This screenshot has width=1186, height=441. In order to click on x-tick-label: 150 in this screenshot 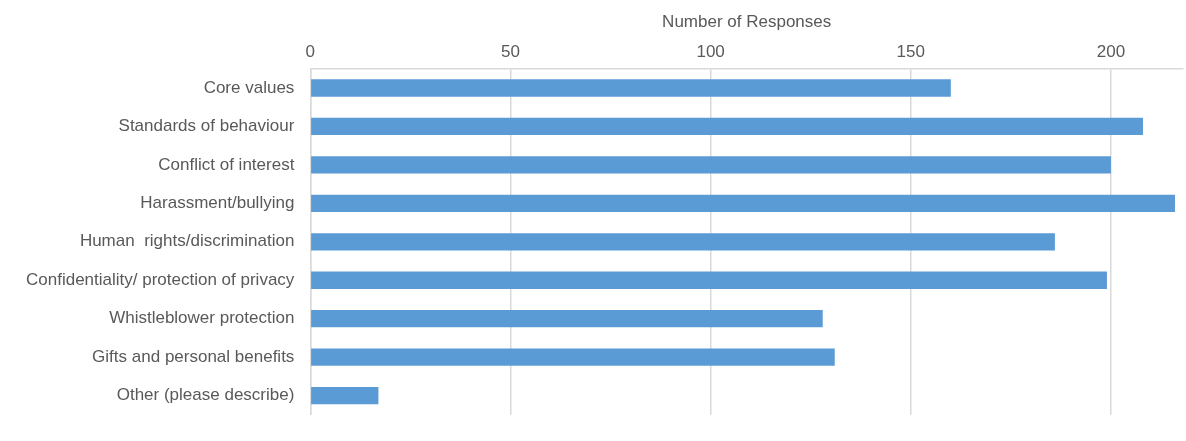, I will do `click(910, 52)`.